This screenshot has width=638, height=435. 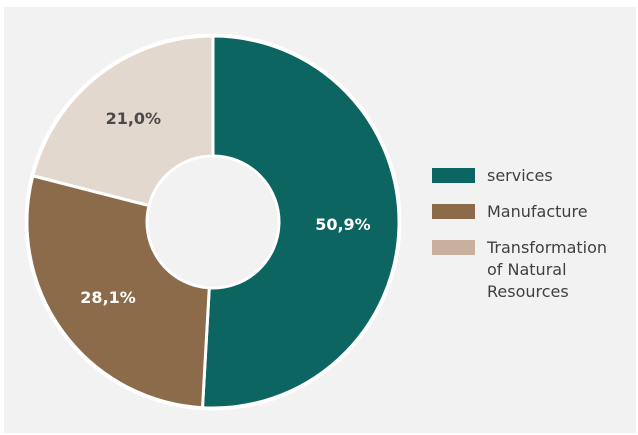 I want to click on legend-label-transformation: Transformation of Natural Resources, so click(x=547, y=269).